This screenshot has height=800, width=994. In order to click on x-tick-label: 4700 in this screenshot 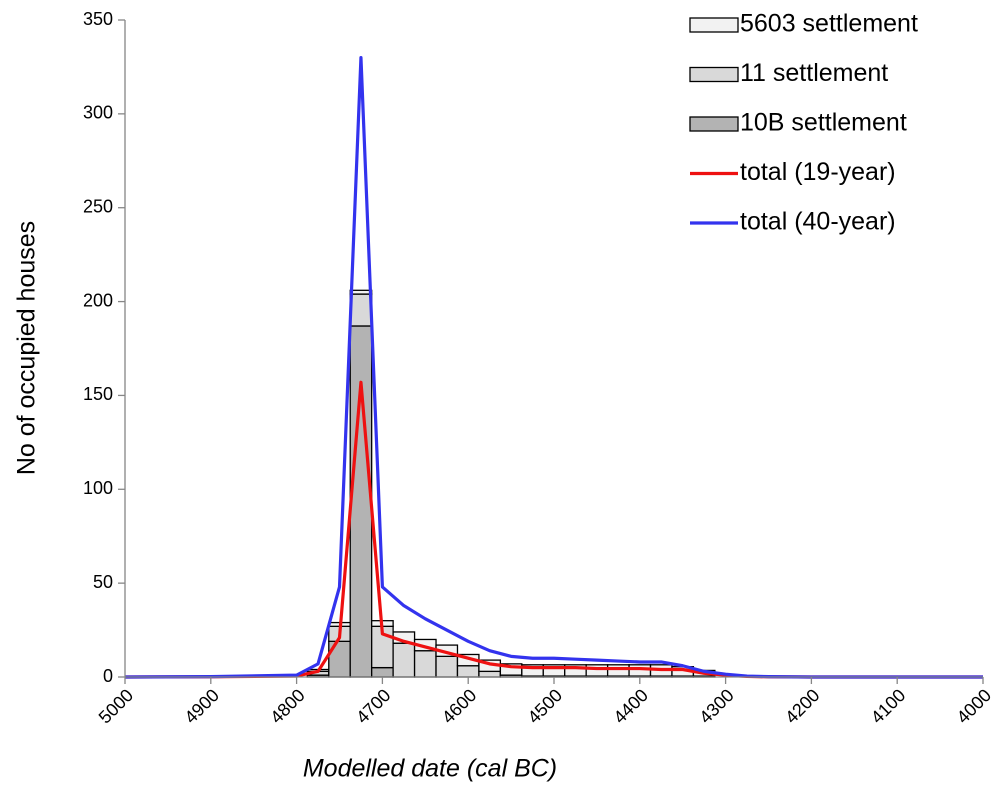, I will do `click(373, 706)`.